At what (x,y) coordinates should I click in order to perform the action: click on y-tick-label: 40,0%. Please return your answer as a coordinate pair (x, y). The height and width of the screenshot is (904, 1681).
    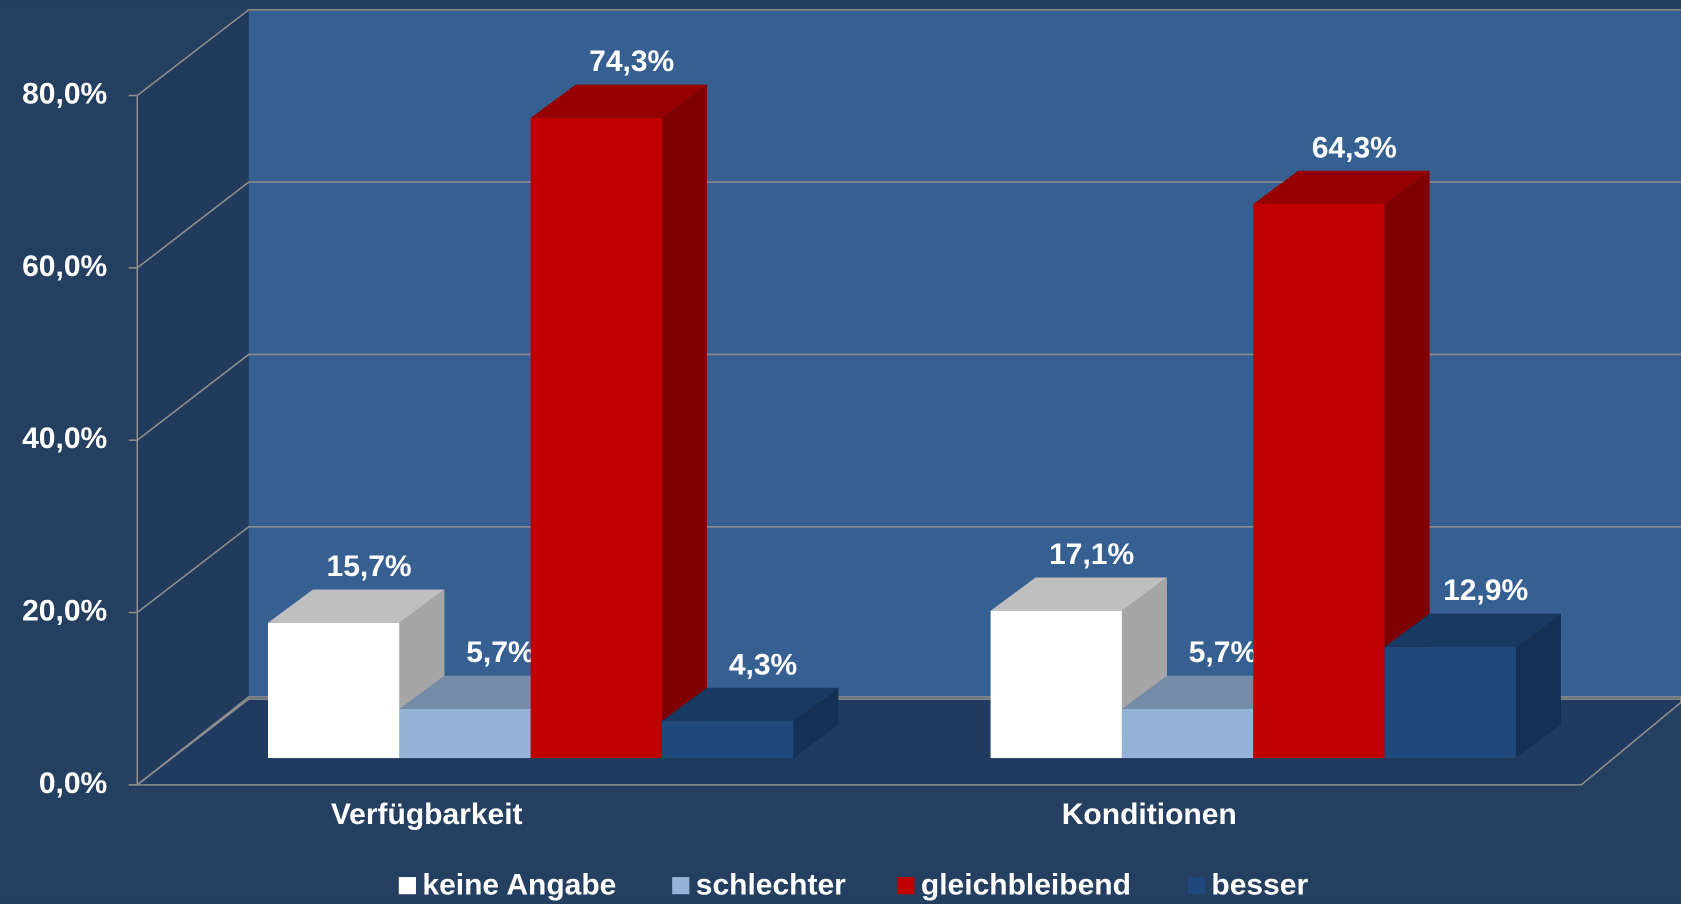
    Looking at the image, I should click on (64, 438).